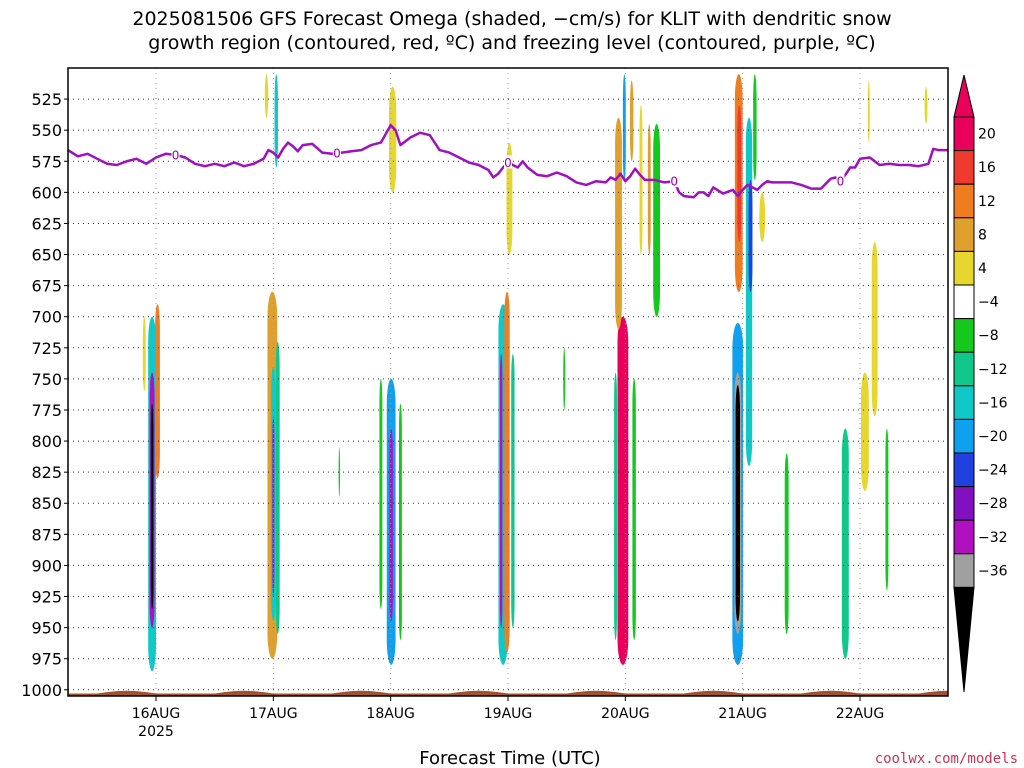 The image size is (1024, 768). I want to click on colorbar-label: 8, so click(982, 235).